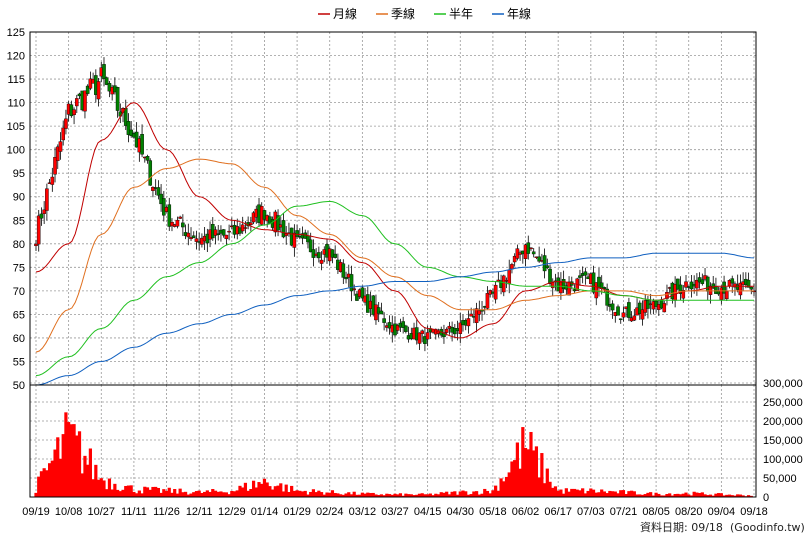  I want to click on price-tick-label-9: 80, so click(19, 245).